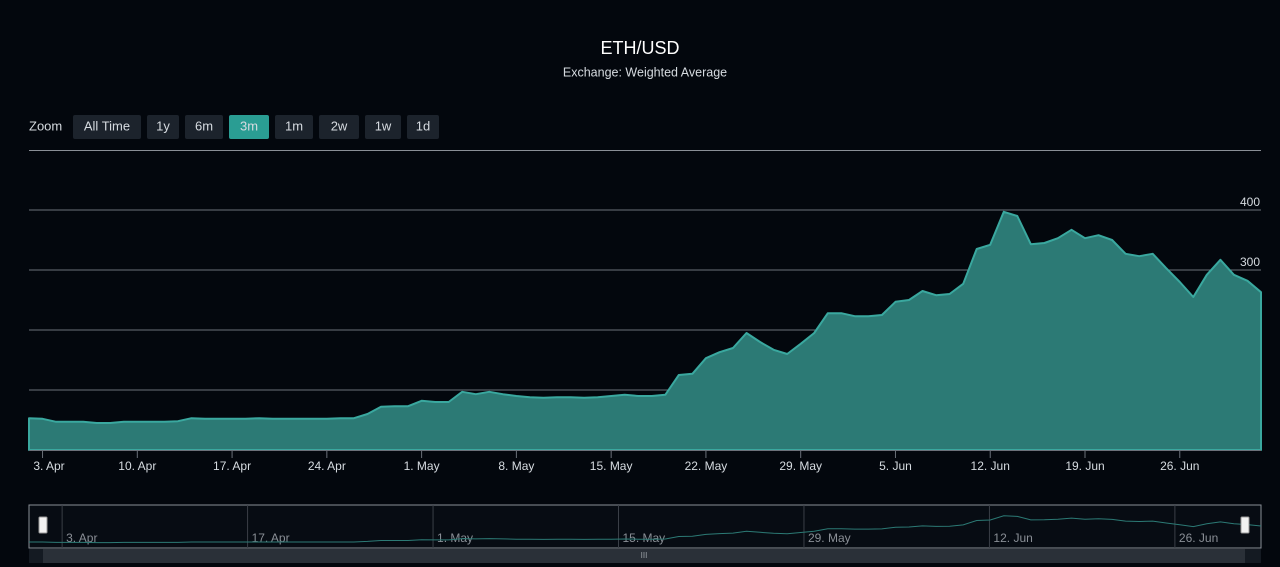 The width and height of the screenshot is (1280, 567). I want to click on zoom-button: 3m, so click(249, 127).